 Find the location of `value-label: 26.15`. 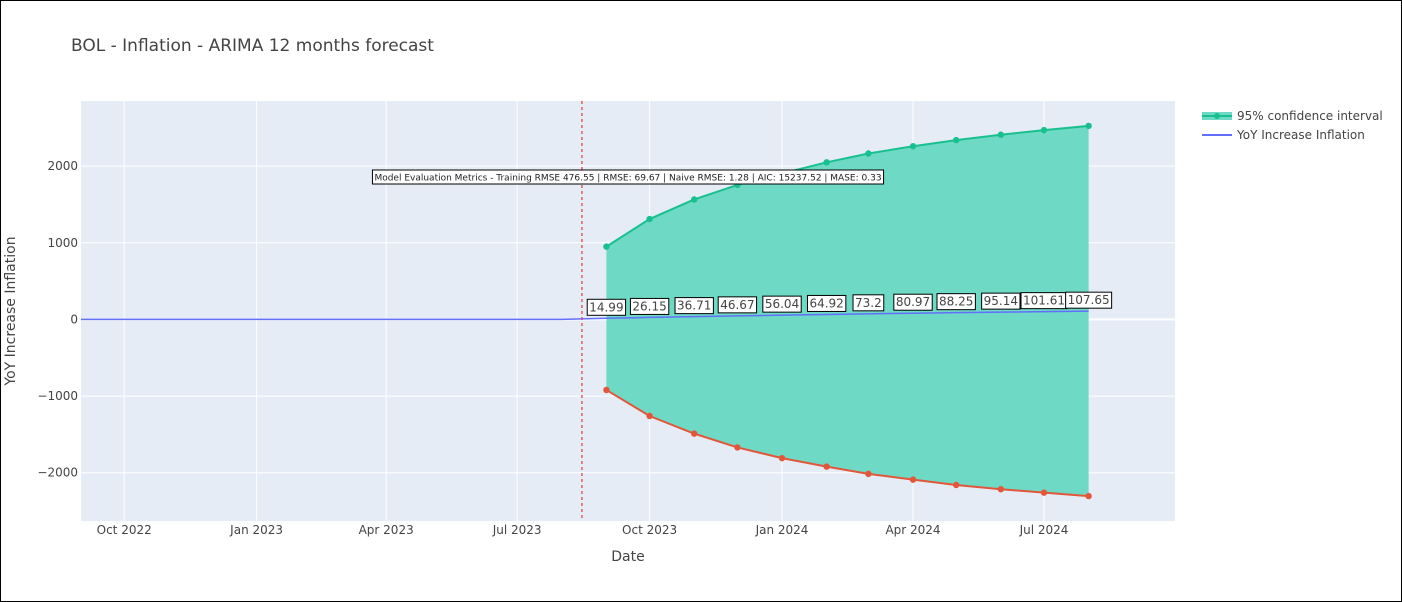

value-label: 26.15 is located at coordinates (649, 306).